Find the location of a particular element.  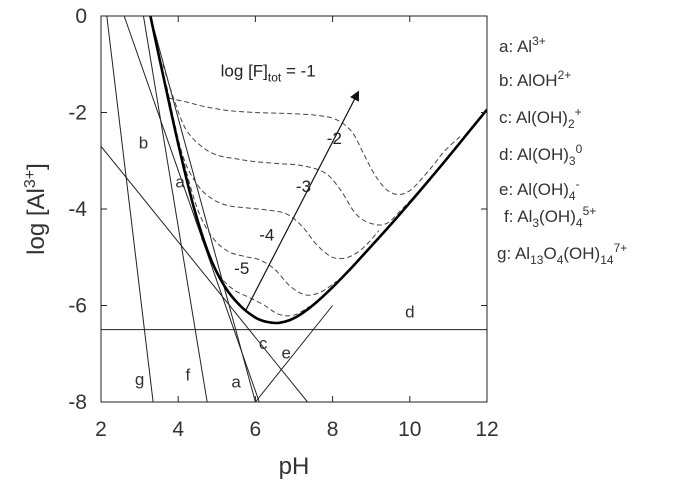

fluoride-label-text: -3 is located at coordinates (303, 186).